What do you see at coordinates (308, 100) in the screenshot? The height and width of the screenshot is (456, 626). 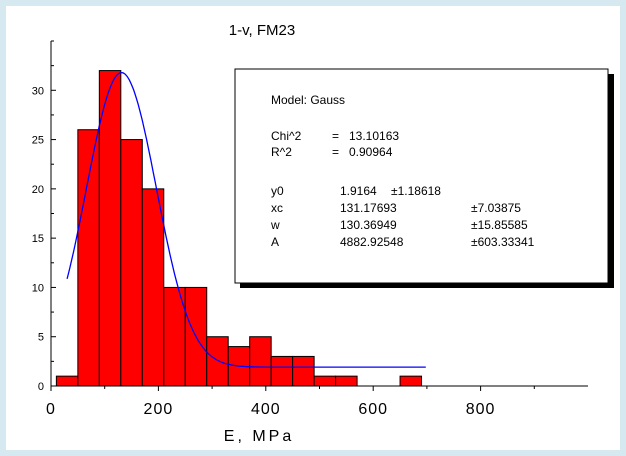 I see `fit-model-line: Model: Gauss` at bounding box center [308, 100].